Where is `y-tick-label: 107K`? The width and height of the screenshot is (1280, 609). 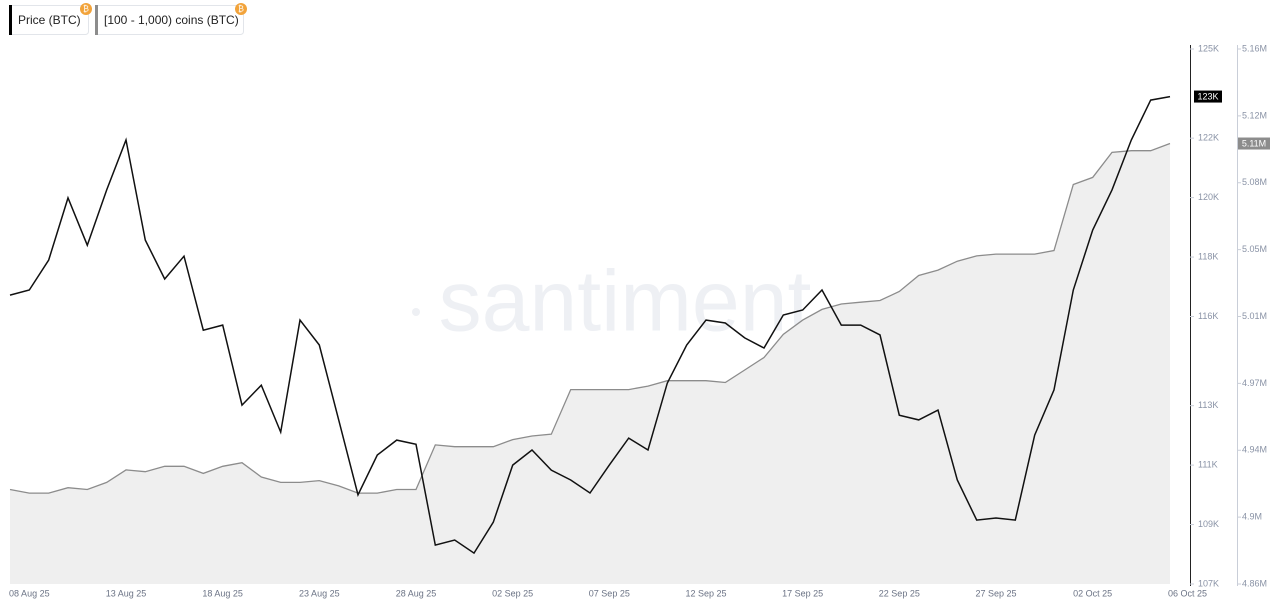 y-tick-label: 107K is located at coordinates (1208, 583).